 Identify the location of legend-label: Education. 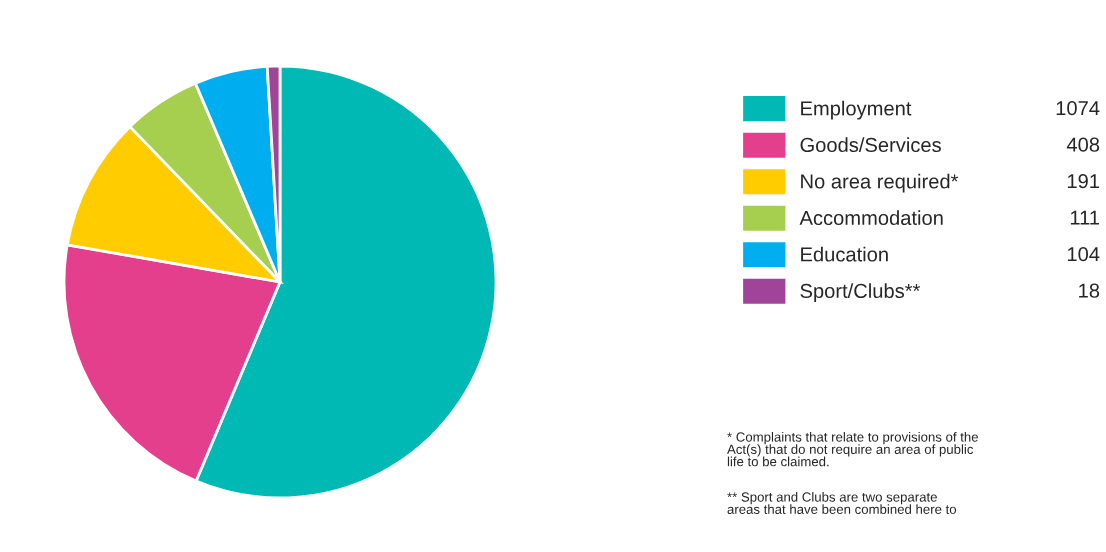
(844, 254).